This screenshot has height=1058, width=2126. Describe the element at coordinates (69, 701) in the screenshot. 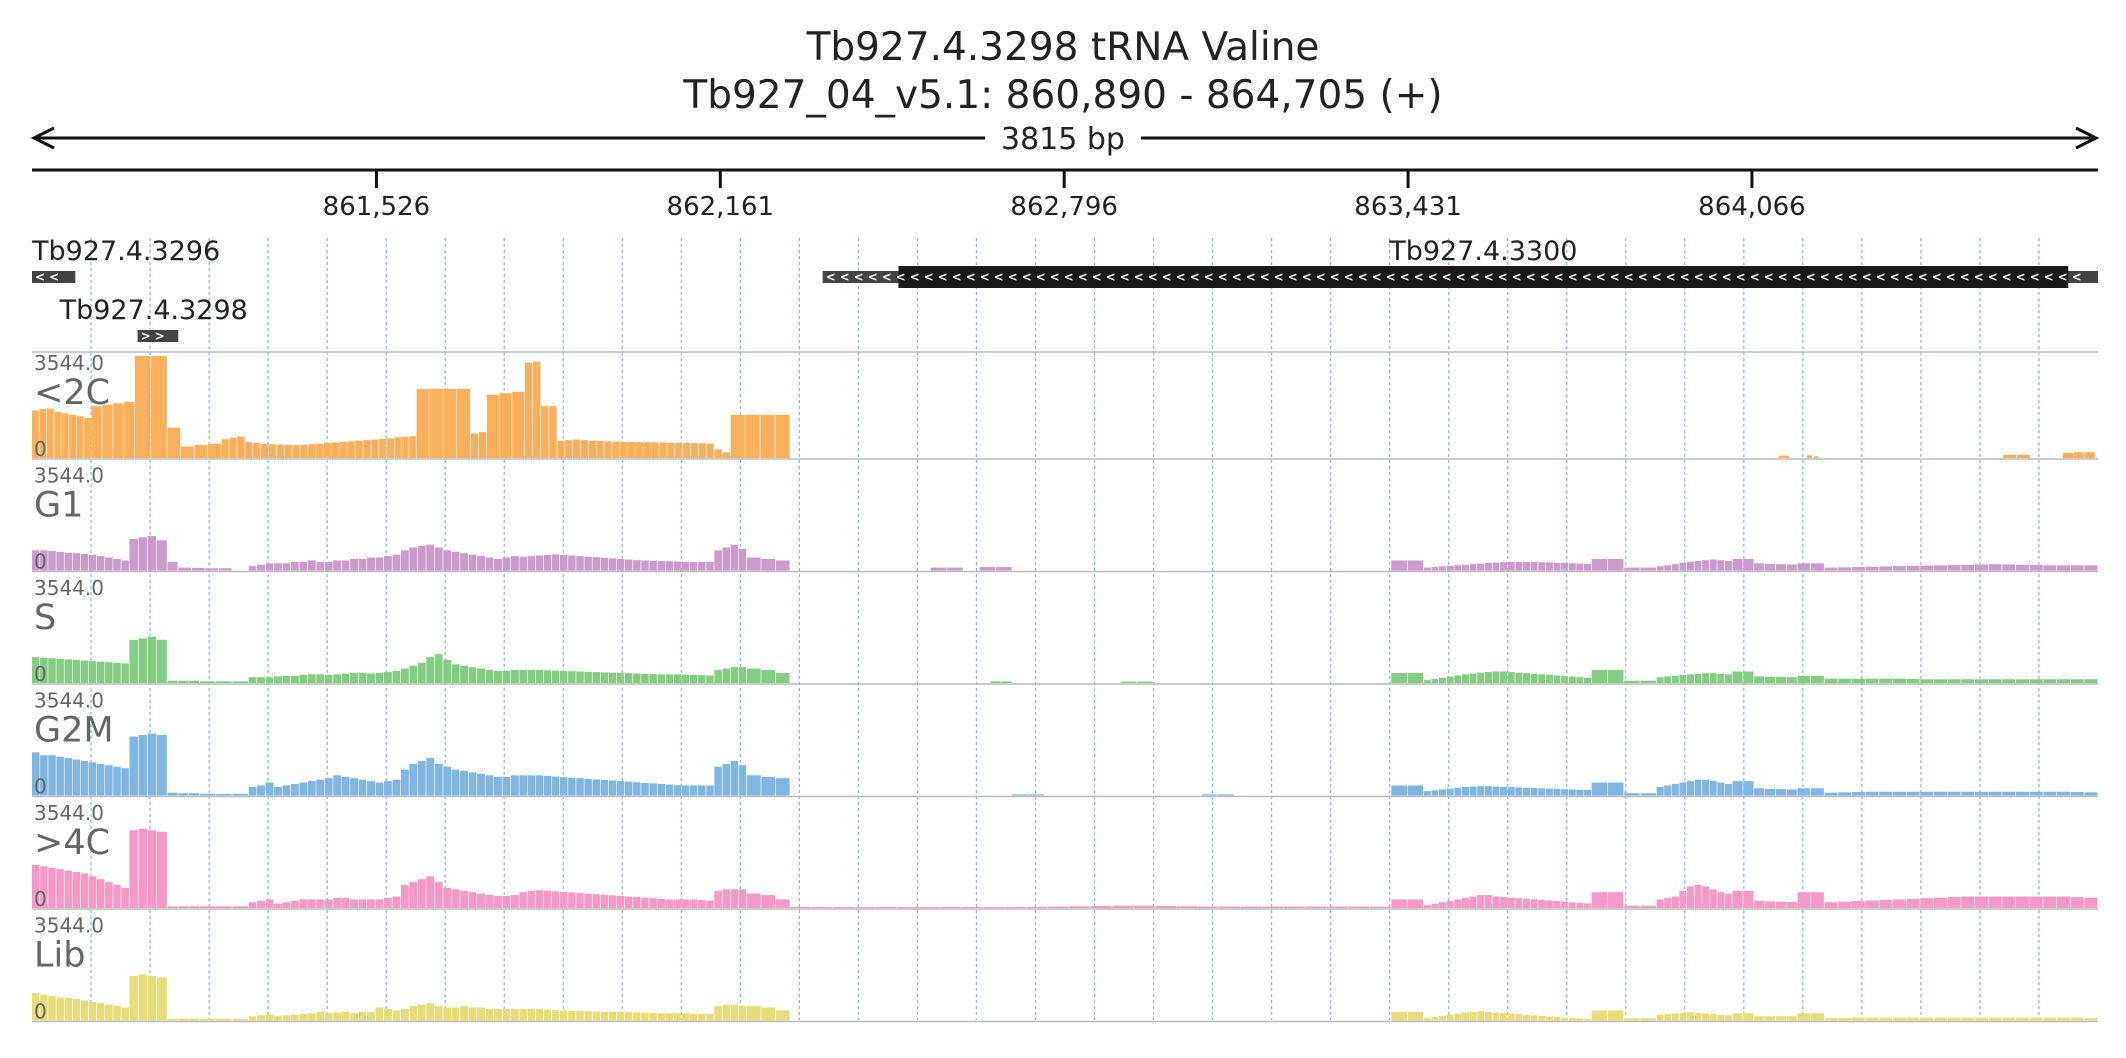

I see `track-max-label: 3544.0` at that location.